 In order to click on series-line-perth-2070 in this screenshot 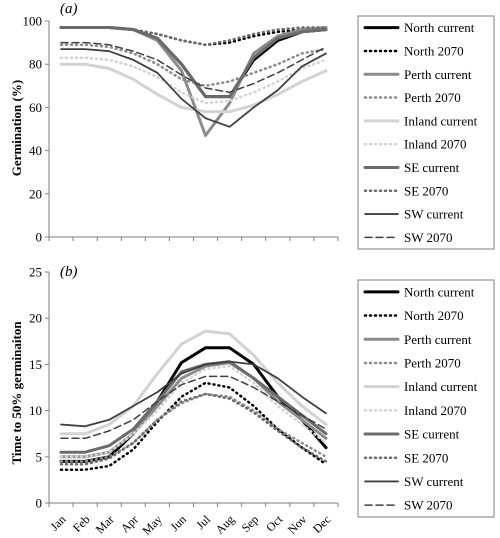, I will do `click(193, 427)`.